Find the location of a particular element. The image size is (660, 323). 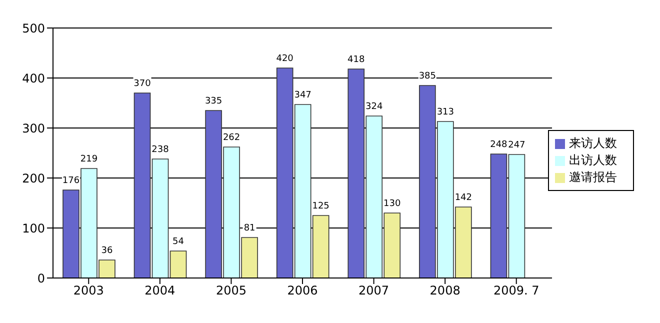

data-label: 313 is located at coordinates (445, 113).